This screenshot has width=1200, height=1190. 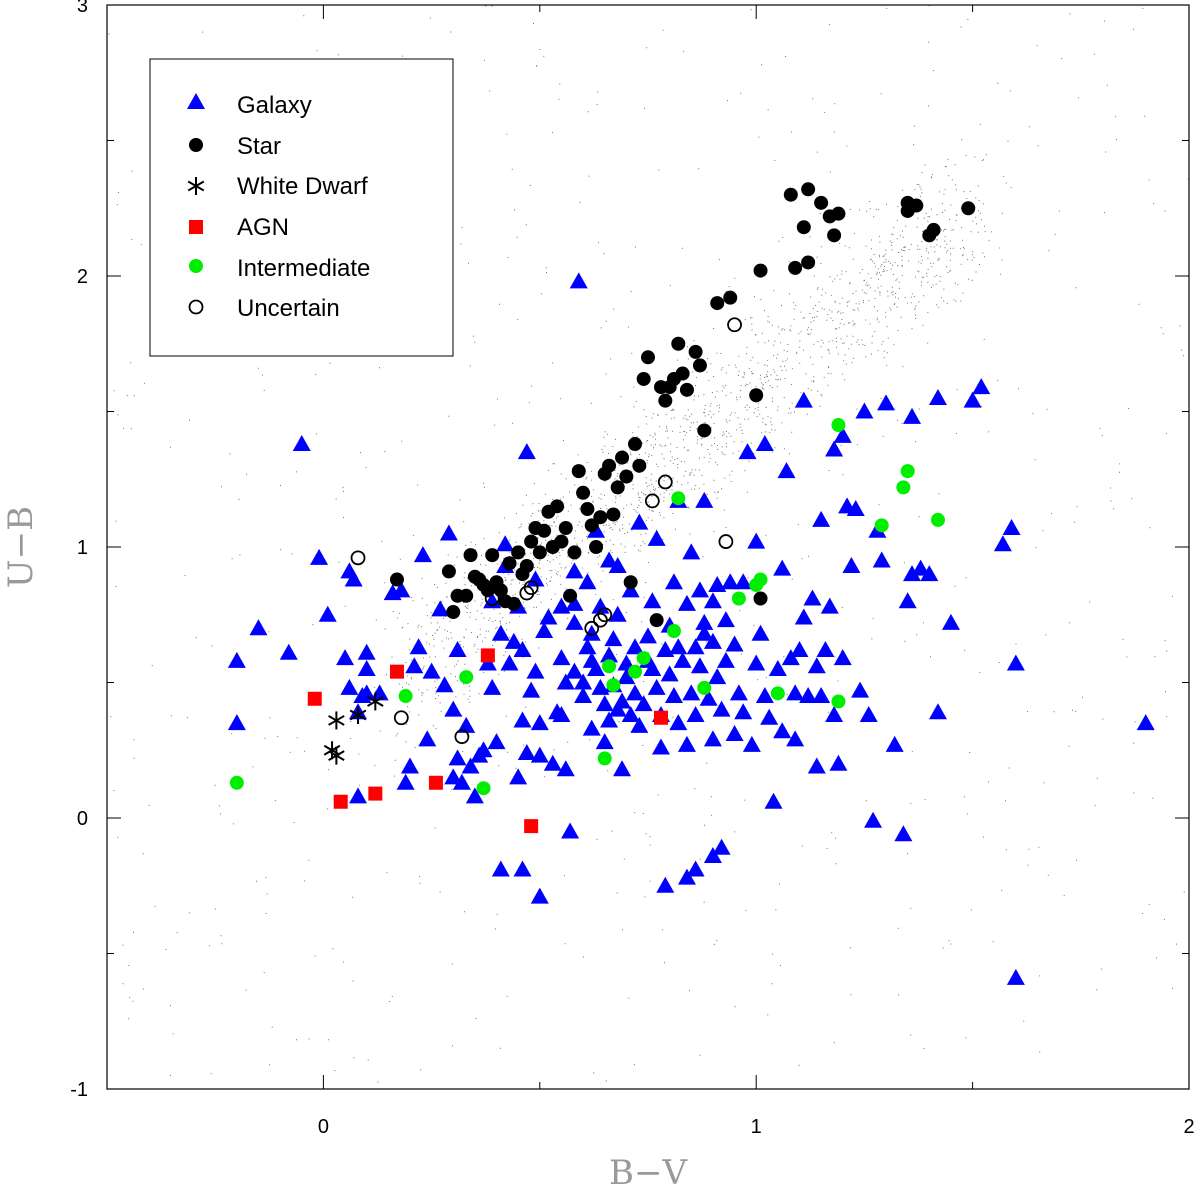 What do you see at coordinates (79, 1090) in the screenshot?
I see `y-tick-label: -1` at bounding box center [79, 1090].